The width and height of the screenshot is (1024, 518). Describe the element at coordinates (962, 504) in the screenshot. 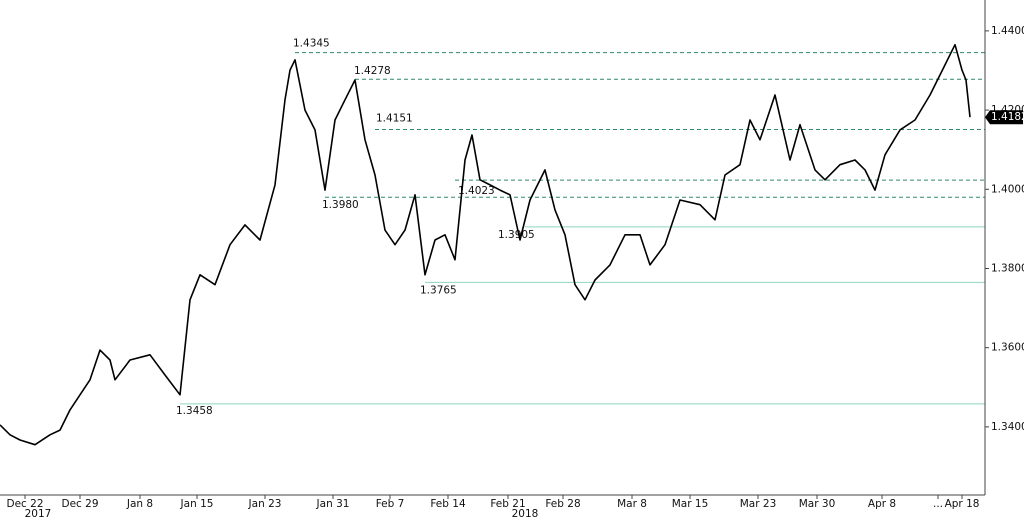

I see `x-tick-label: Apr 18` at that location.